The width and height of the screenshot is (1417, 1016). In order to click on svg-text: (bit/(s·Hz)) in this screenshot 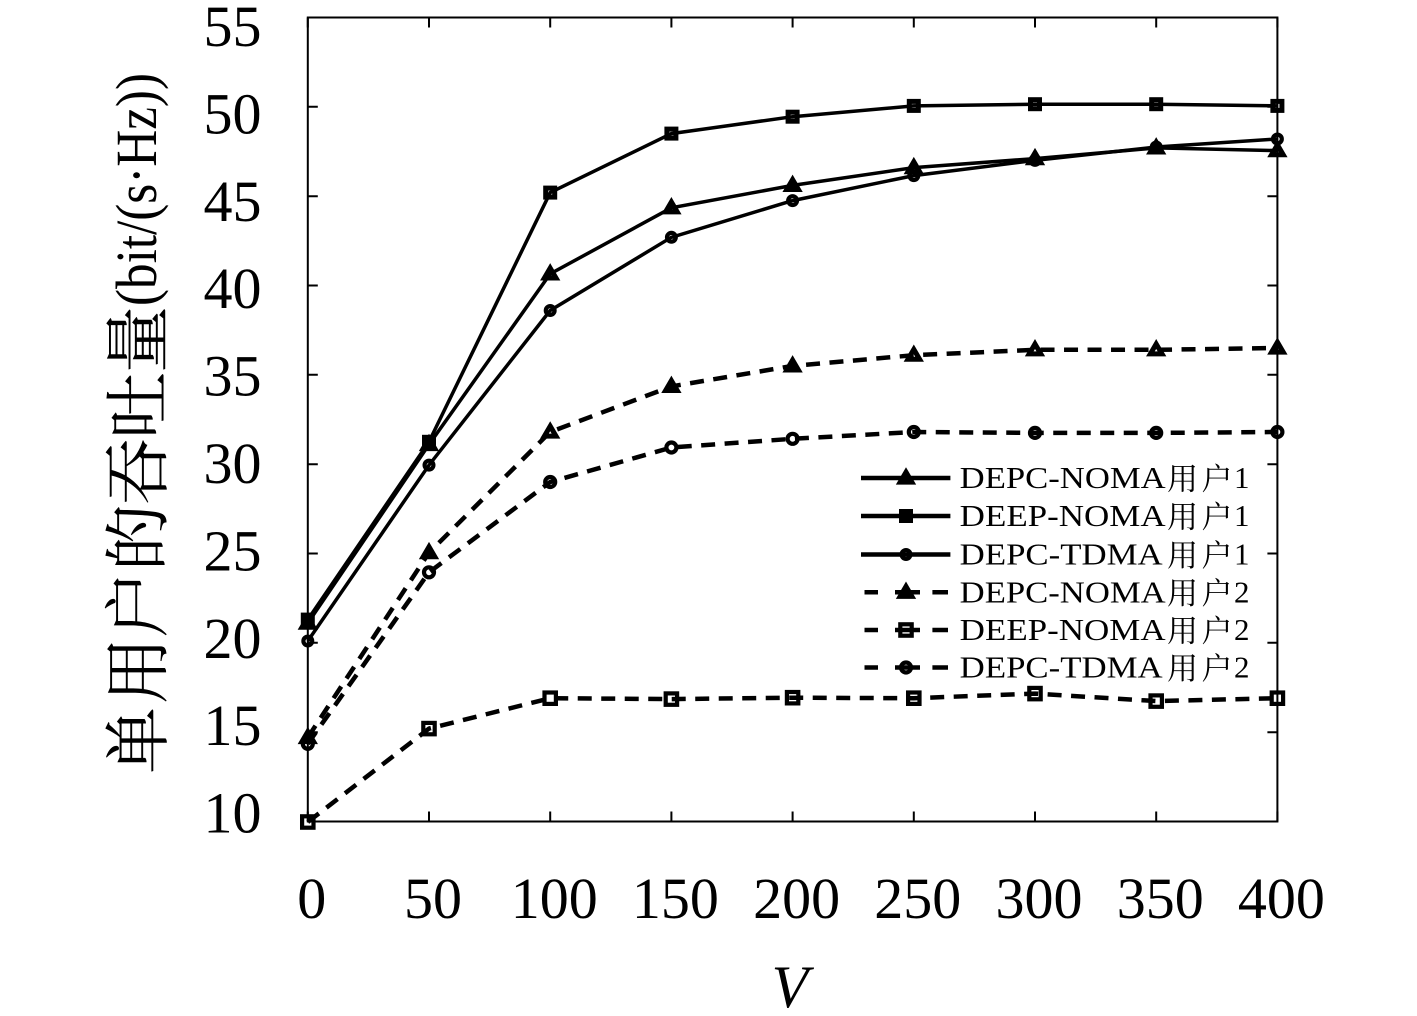, I will do `click(136, 189)`.